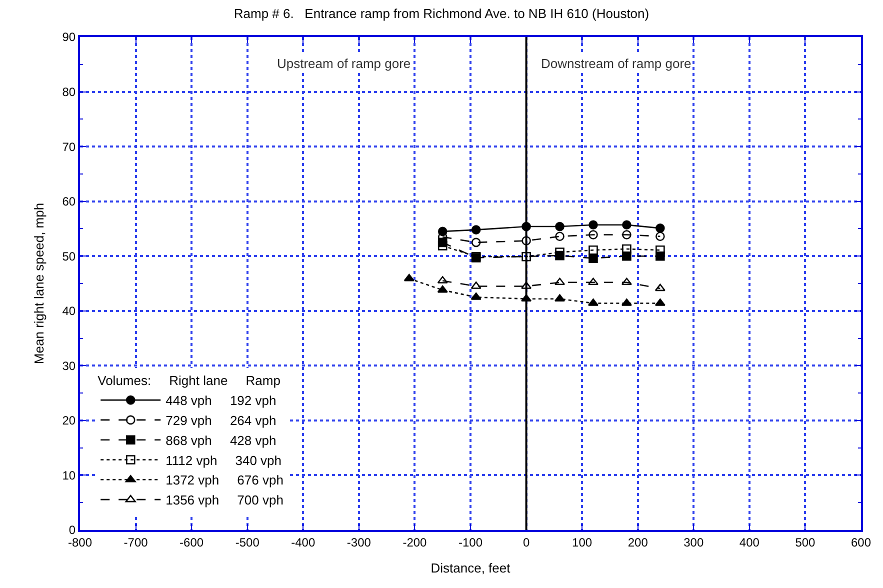  What do you see at coordinates (189, 380) in the screenshot?
I see `legend-title: Volumes: Right lane Ramp` at bounding box center [189, 380].